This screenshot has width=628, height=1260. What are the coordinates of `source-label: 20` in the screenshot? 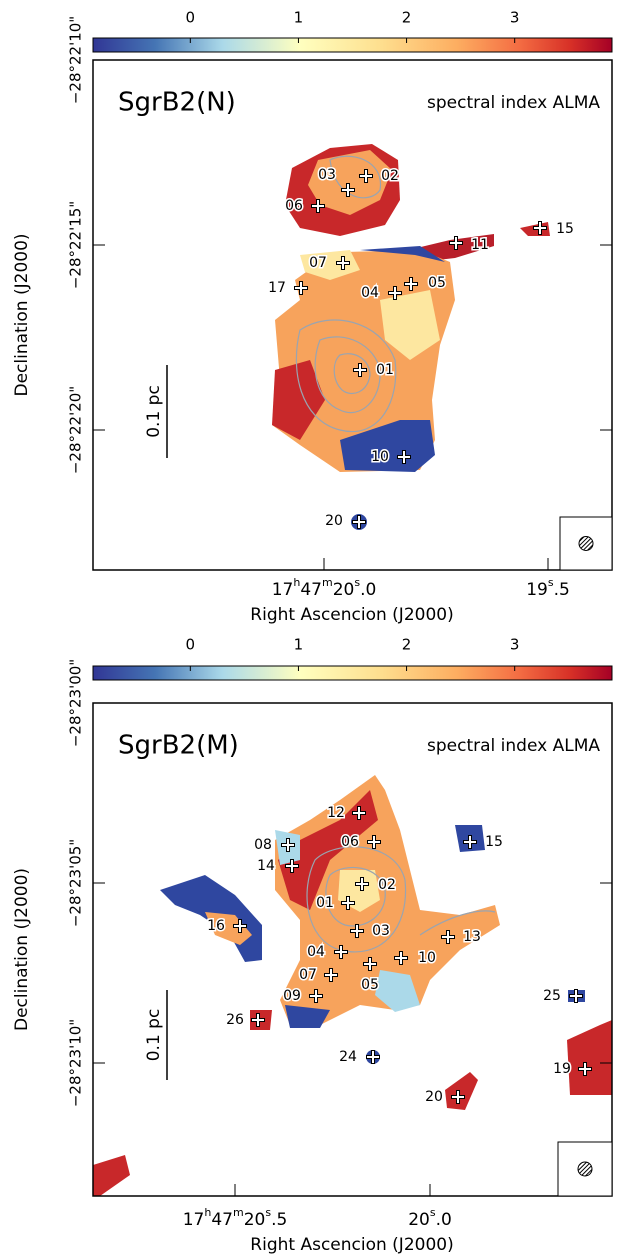 It's located at (434, 1097).